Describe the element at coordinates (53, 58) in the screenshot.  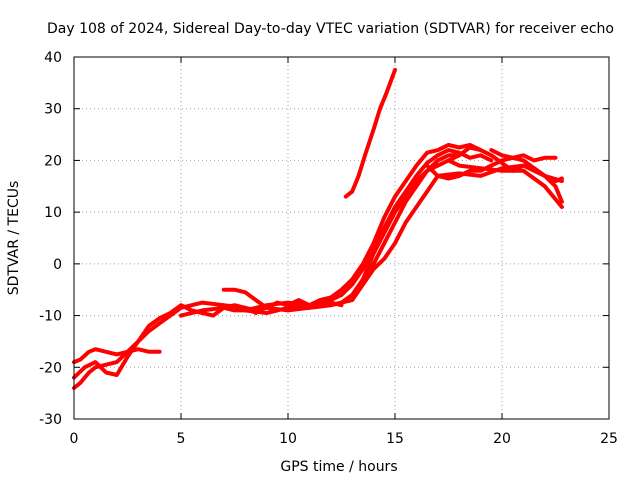
I see `y-tick-label: 40` at that location.